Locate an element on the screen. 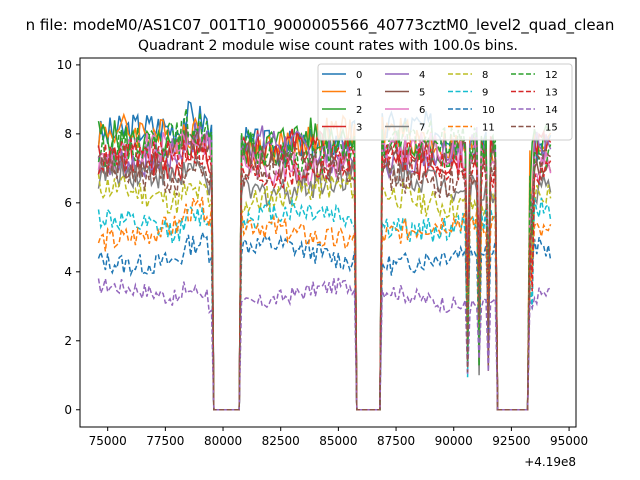 This screenshot has height=480, width=640. legend-label: 0 is located at coordinates (359, 75).